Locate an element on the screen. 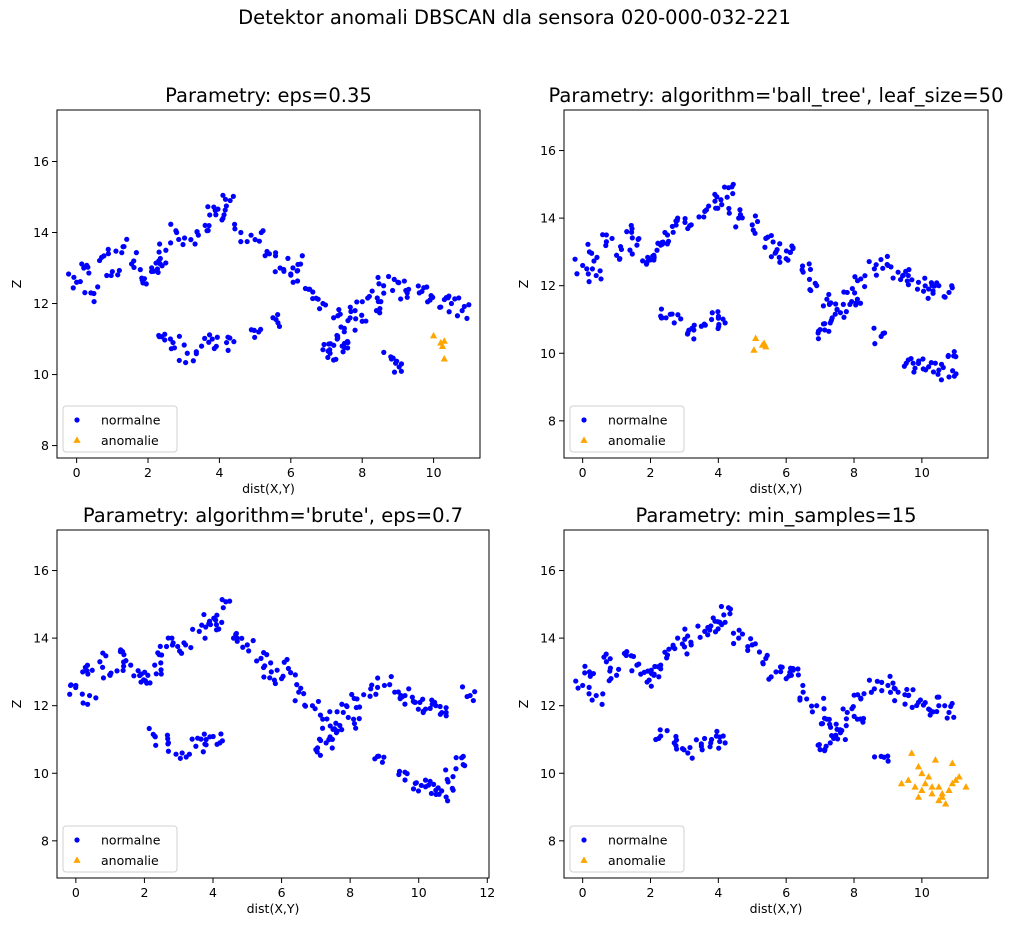 The height and width of the screenshot is (933, 1029). legend-box is located at coordinates (120, 429).